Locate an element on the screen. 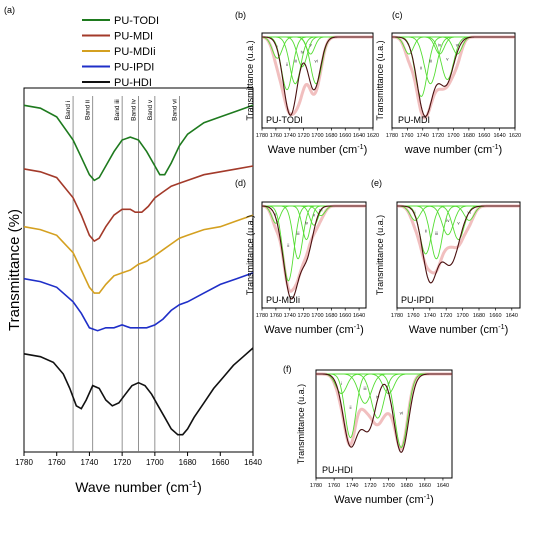 The width and height of the screenshot is (535, 550). sample-label: PU-TODI is located at coordinates (284, 120).